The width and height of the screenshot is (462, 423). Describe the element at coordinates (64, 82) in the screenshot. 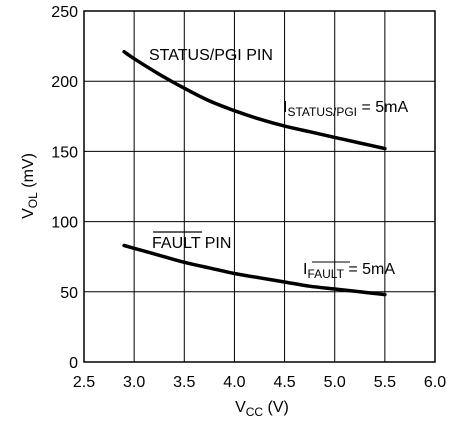

I see `y-tick-label: 200` at that location.